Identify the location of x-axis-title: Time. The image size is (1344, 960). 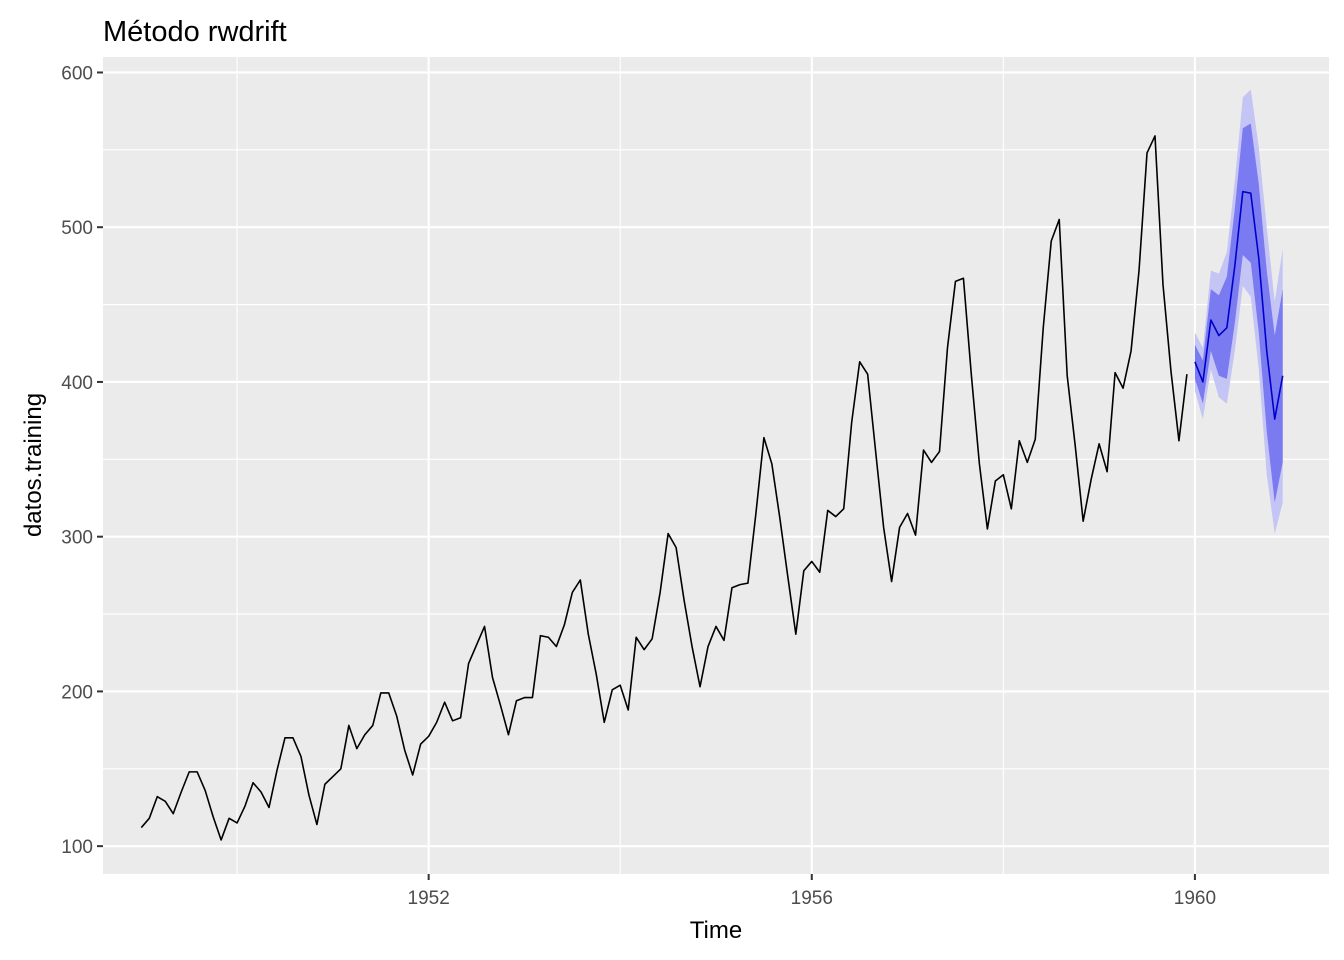
(716, 930).